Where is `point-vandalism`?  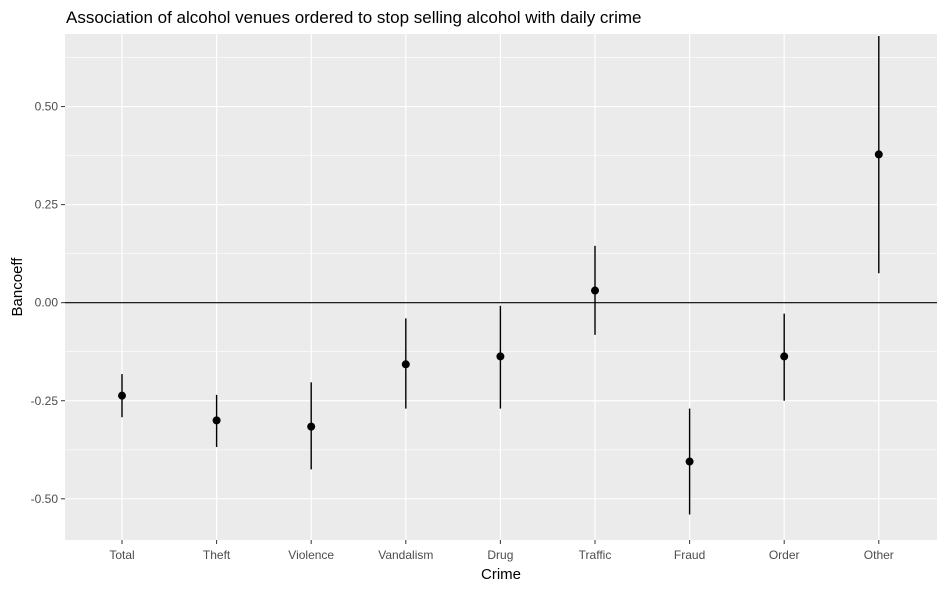 point-vandalism is located at coordinates (405, 364).